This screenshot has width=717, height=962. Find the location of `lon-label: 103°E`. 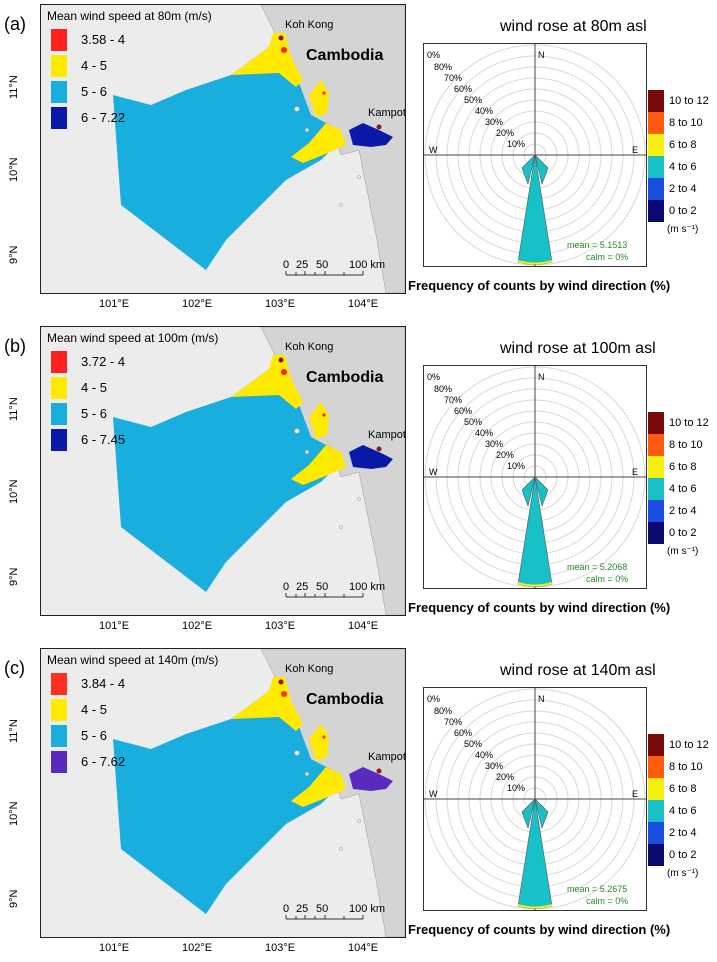

lon-label: 103°E is located at coordinates (280, 626).